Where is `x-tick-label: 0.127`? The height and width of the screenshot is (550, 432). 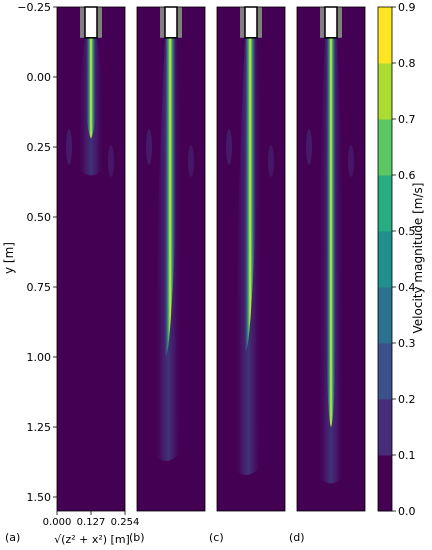 x-tick-label: 0.127 is located at coordinates (91, 522).